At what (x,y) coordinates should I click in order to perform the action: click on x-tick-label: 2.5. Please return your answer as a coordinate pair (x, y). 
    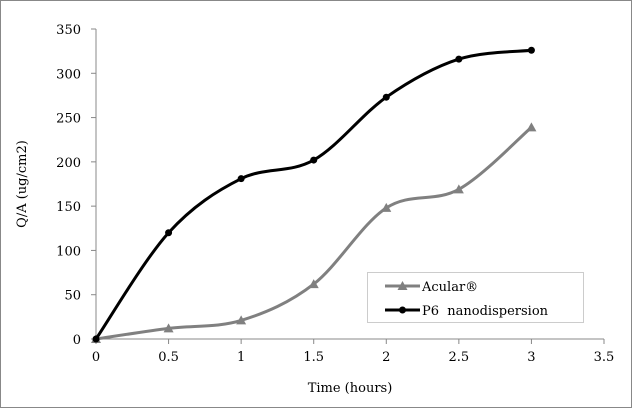
    Looking at the image, I should click on (459, 357).